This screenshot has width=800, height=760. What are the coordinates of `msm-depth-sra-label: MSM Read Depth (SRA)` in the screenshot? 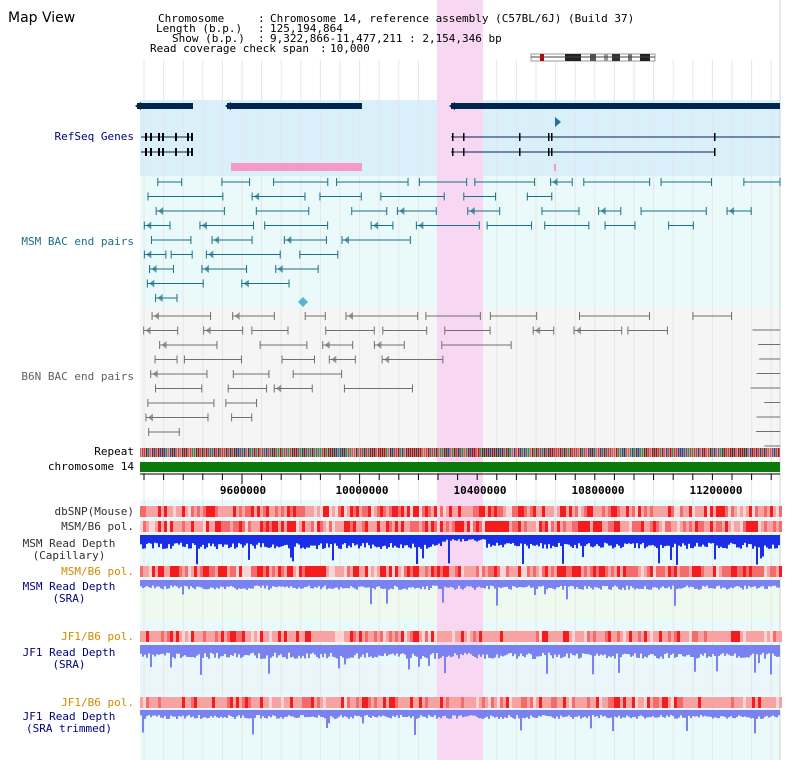 It's located at (69, 592).